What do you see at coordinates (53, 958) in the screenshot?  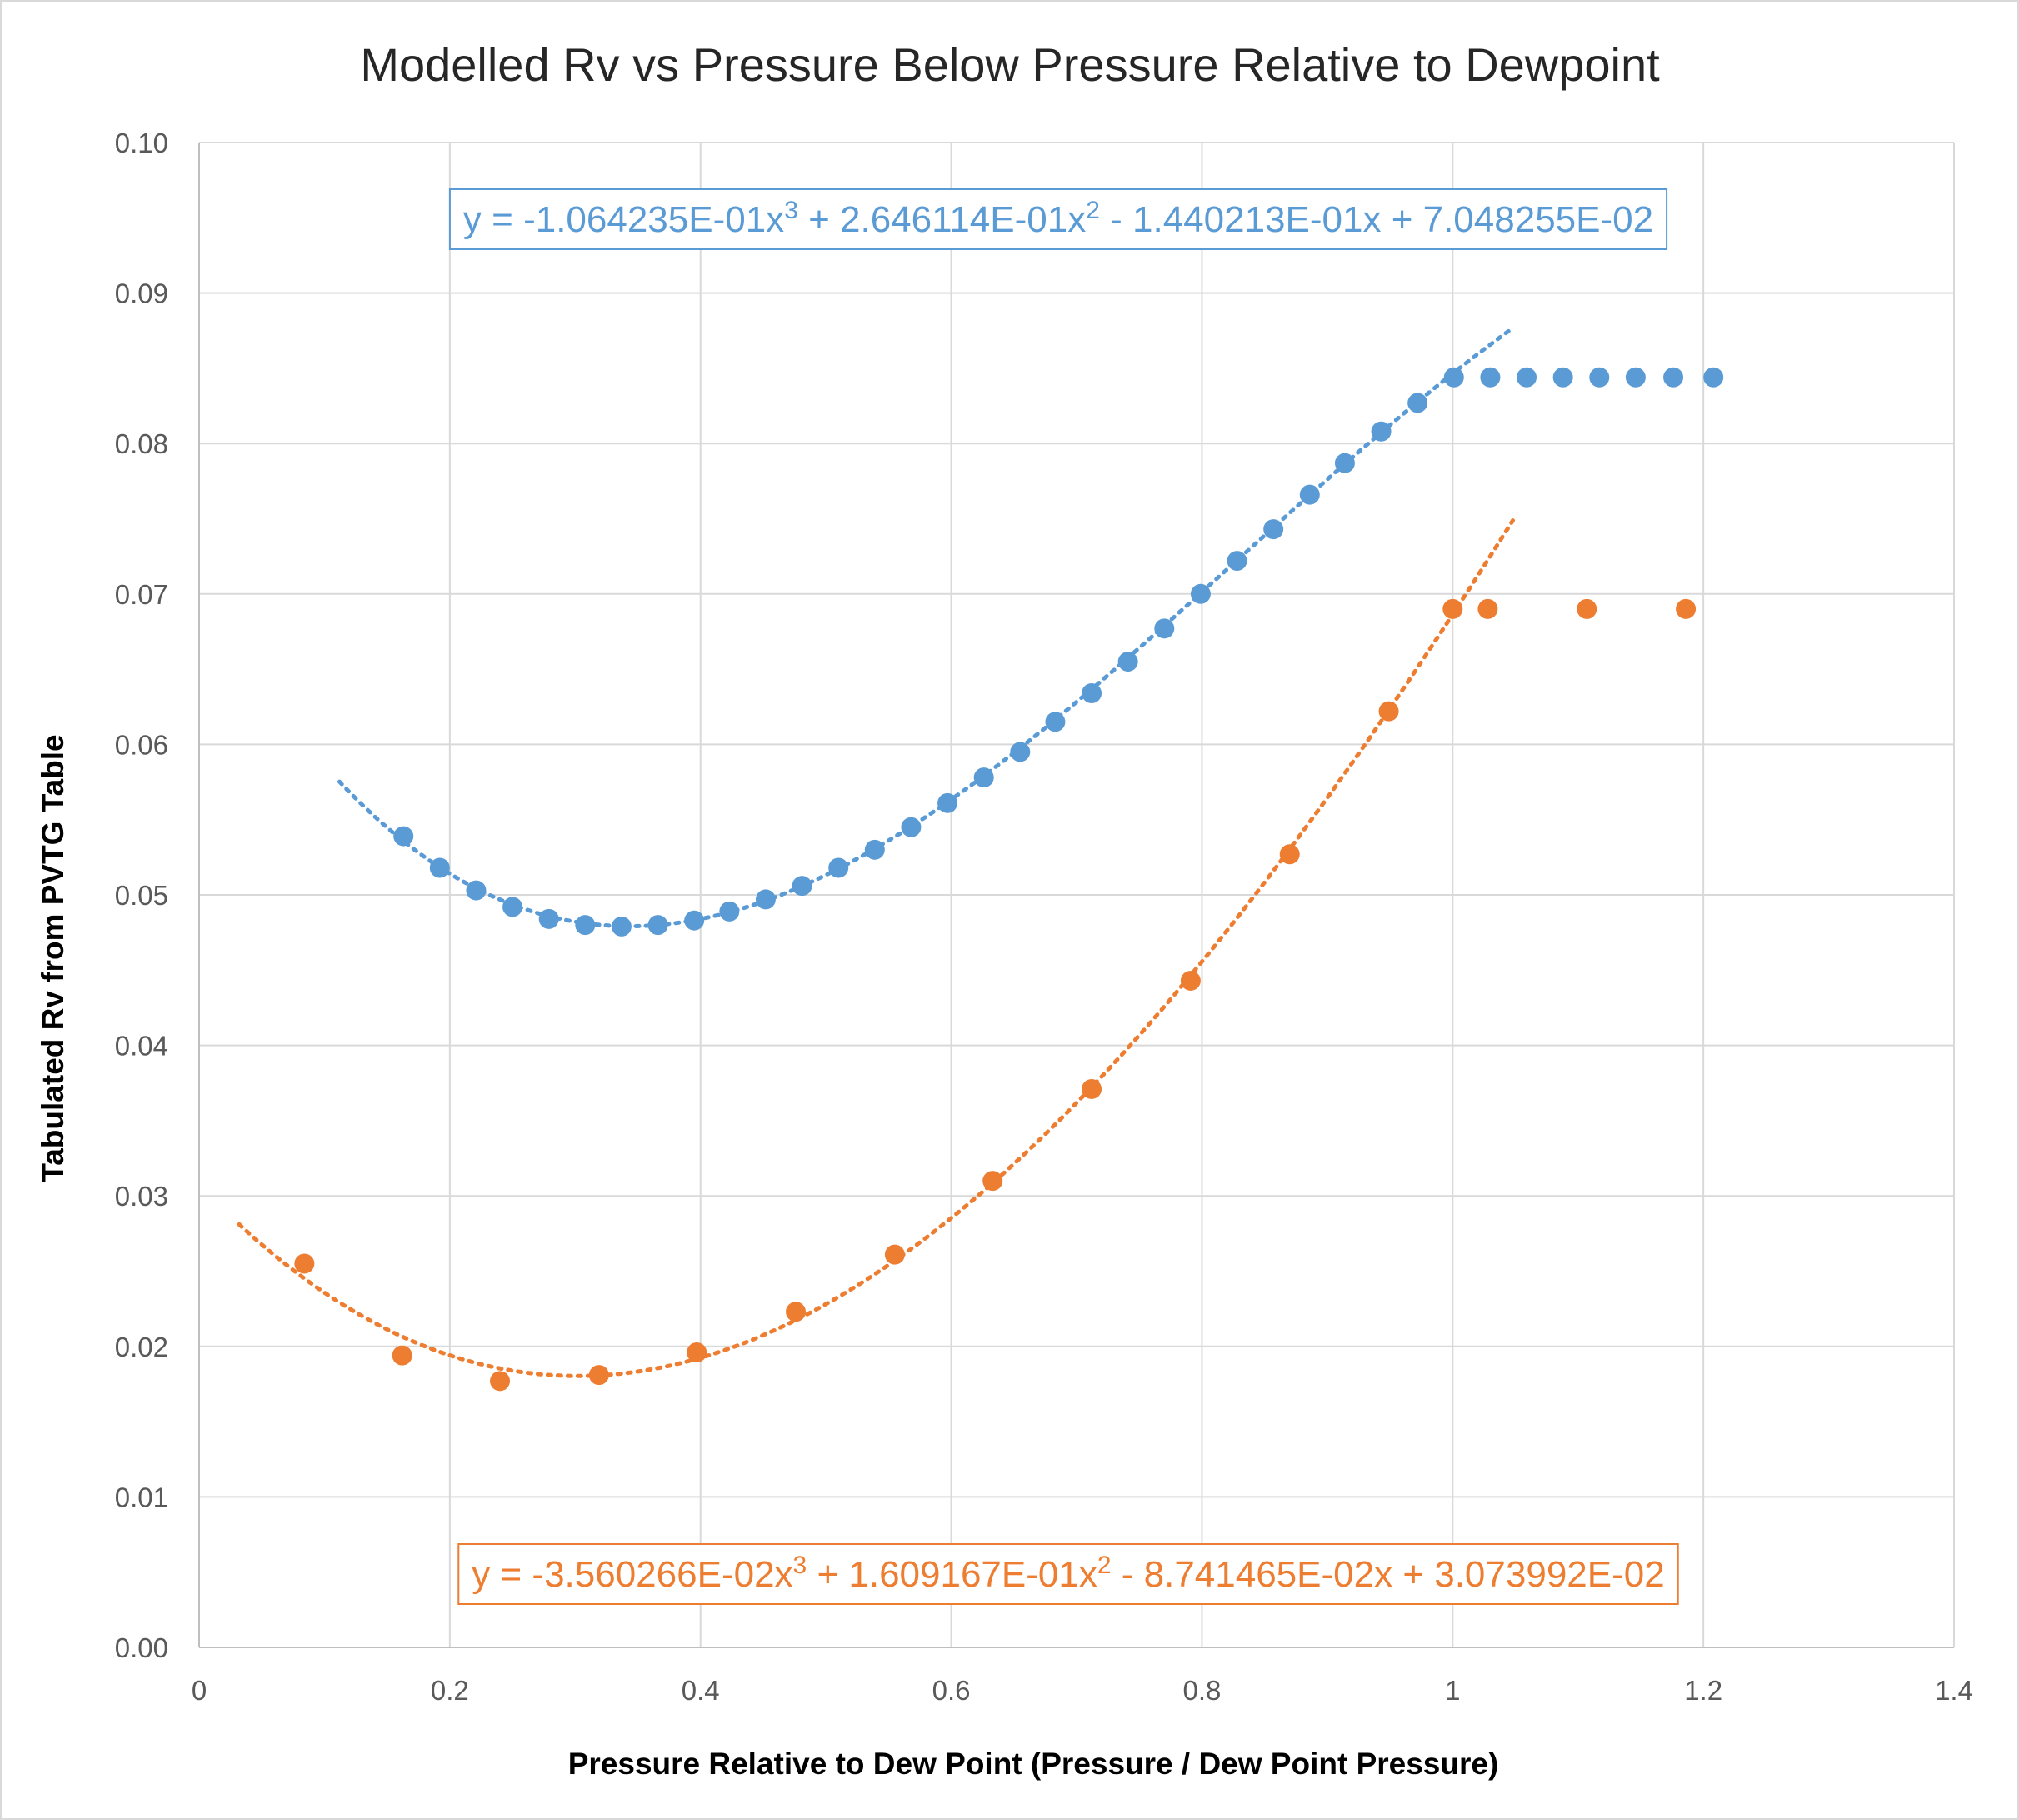 I see `y-axis-title: Tabulated Rv from PVTG Table` at bounding box center [53, 958].